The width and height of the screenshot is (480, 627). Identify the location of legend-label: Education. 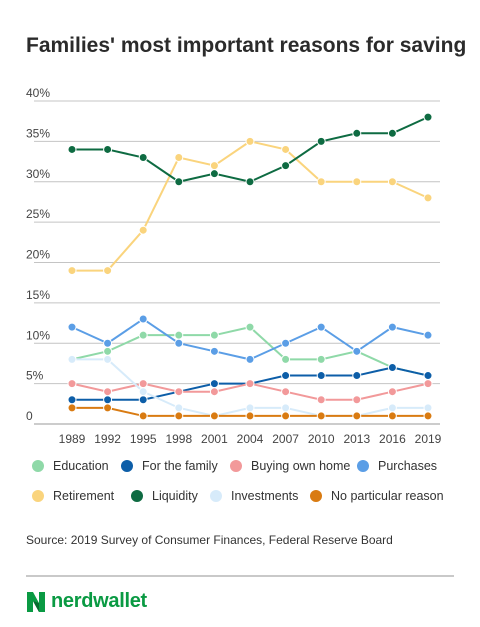
(81, 466).